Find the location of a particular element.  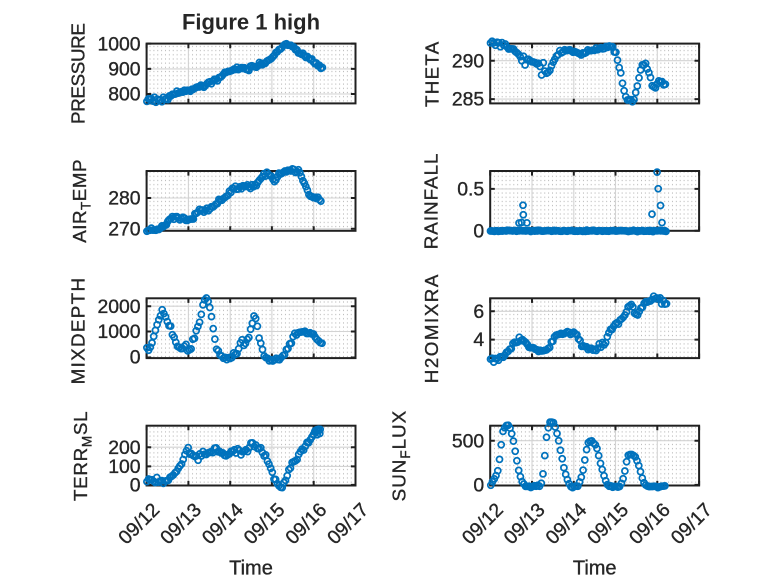

svg-text: 270 is located at coordinates (124, 229).